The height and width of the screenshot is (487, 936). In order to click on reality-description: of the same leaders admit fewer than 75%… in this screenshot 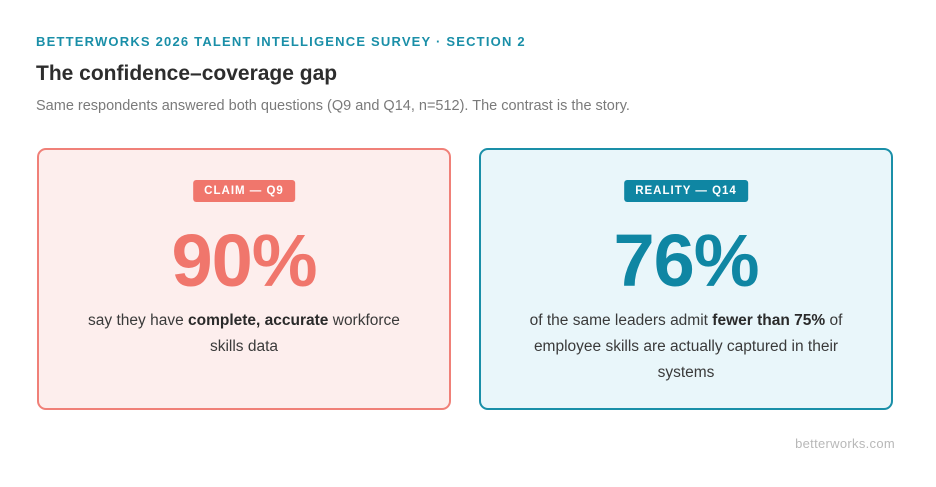, I will do `click(686, 347)`.